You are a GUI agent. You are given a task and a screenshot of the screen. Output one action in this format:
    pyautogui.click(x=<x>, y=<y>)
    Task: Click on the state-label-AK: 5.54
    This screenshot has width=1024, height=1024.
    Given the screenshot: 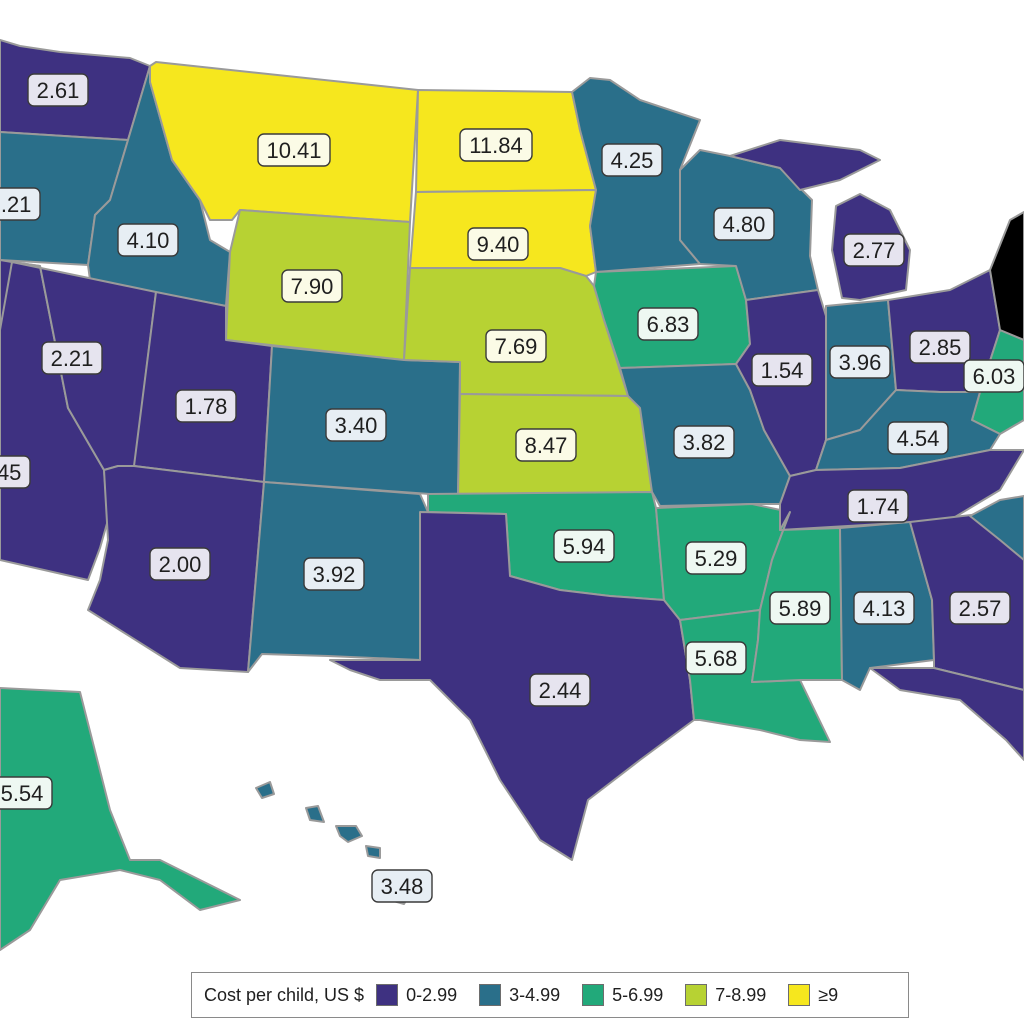 What is the action you would take?
    pyautogui.click(x=26, y=793)
    